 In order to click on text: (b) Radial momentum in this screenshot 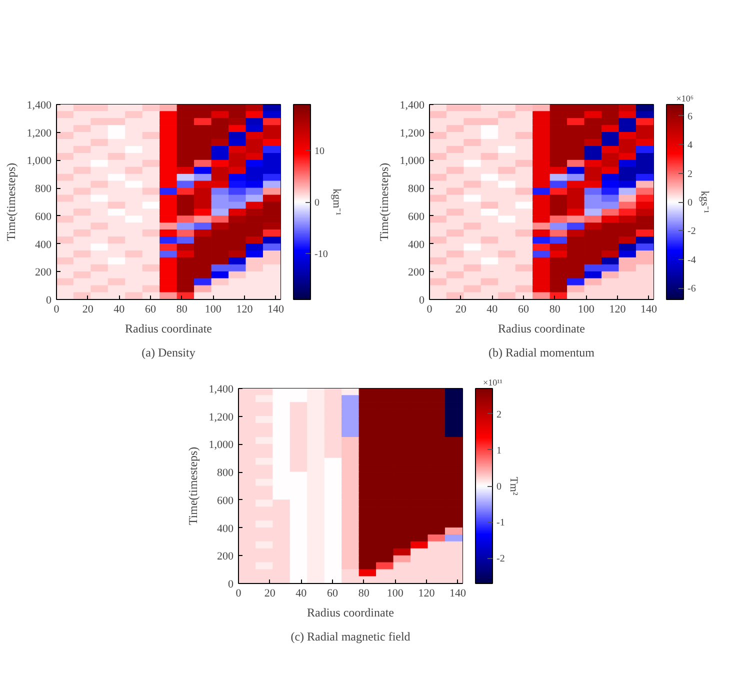, I will do `click(542, 353)`.